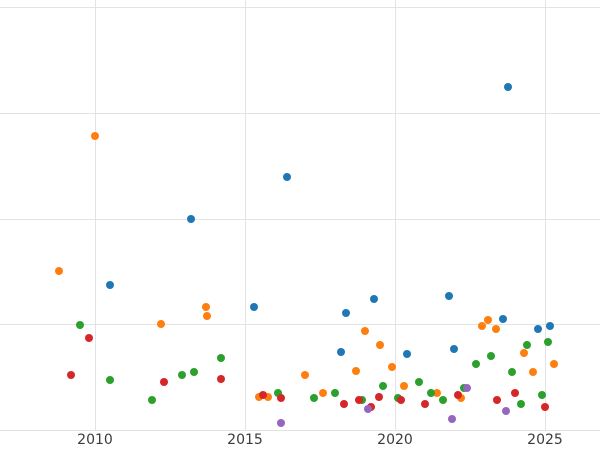 The height and width of the screenshot is (450, 600). I want to click on x-tick-label: 2025, so click(545, 440).